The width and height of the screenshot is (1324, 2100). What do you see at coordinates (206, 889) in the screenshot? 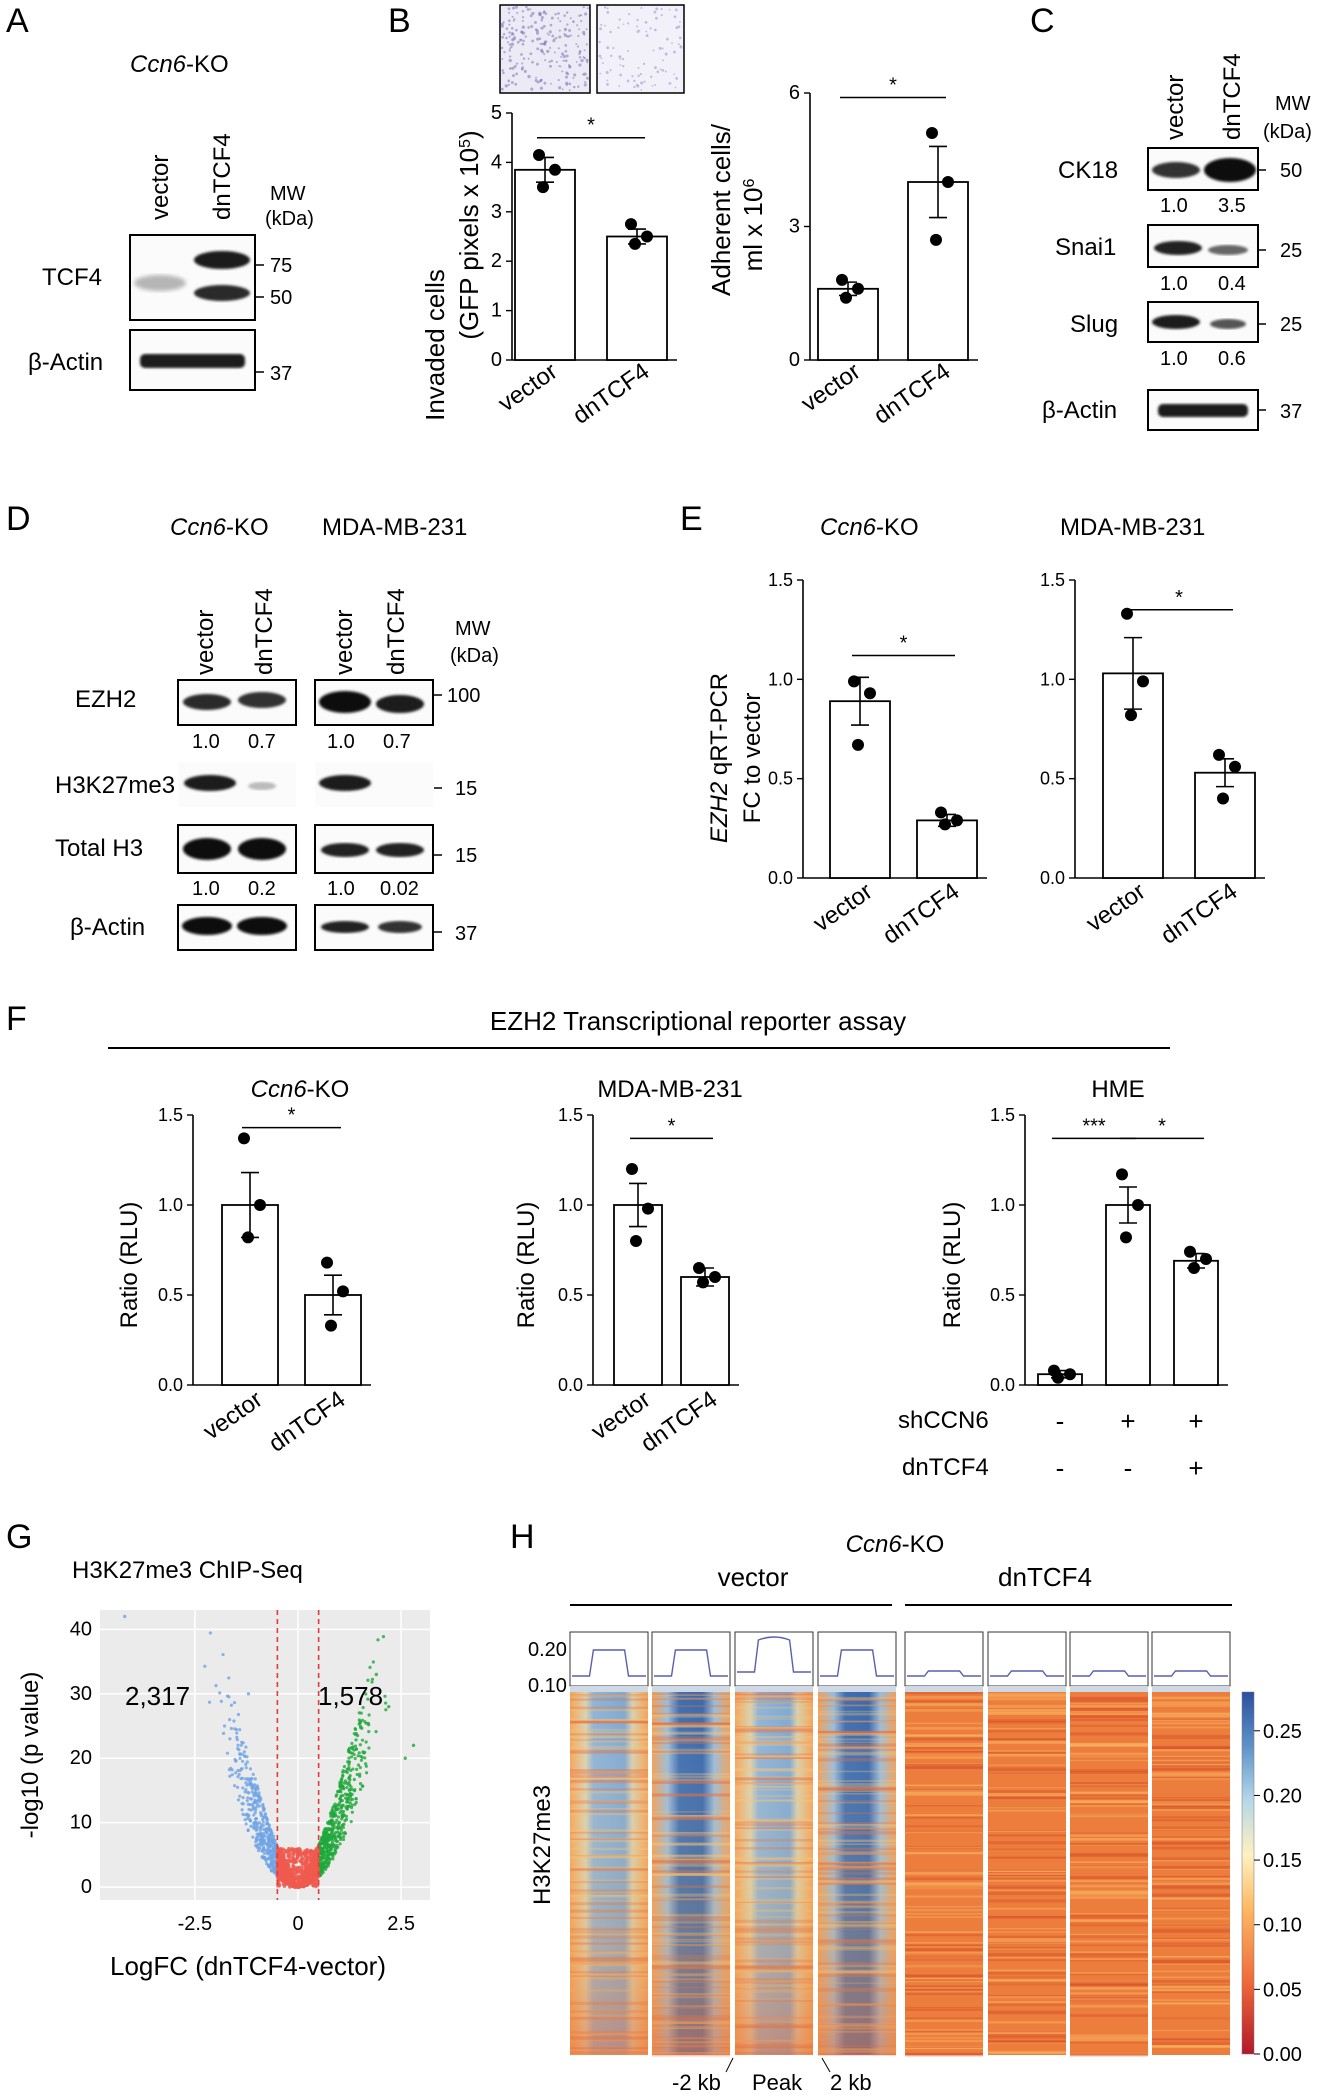
I see `ratio-h3: 1.0` at bounding box center [206, 889].